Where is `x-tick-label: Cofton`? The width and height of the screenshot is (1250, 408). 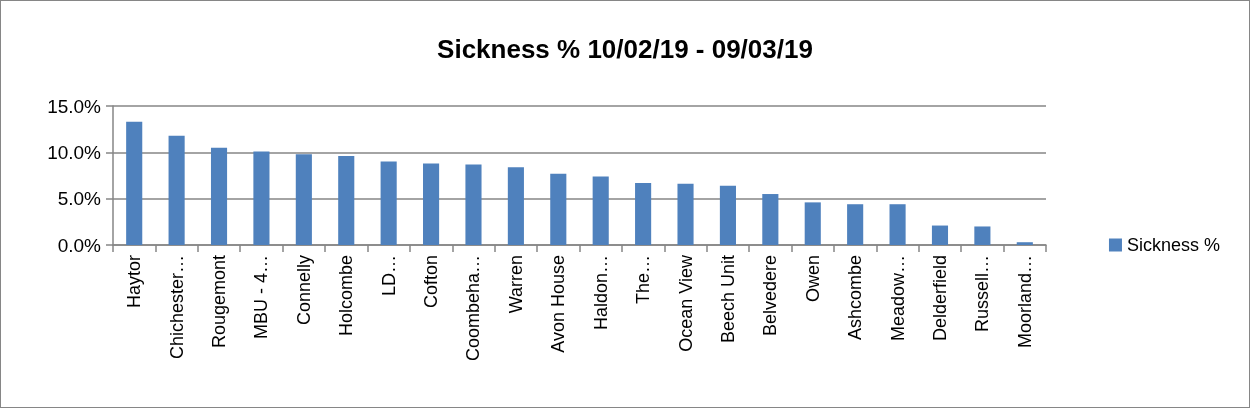 x-tick-label: Cofton is located at coordinates (431, 282).